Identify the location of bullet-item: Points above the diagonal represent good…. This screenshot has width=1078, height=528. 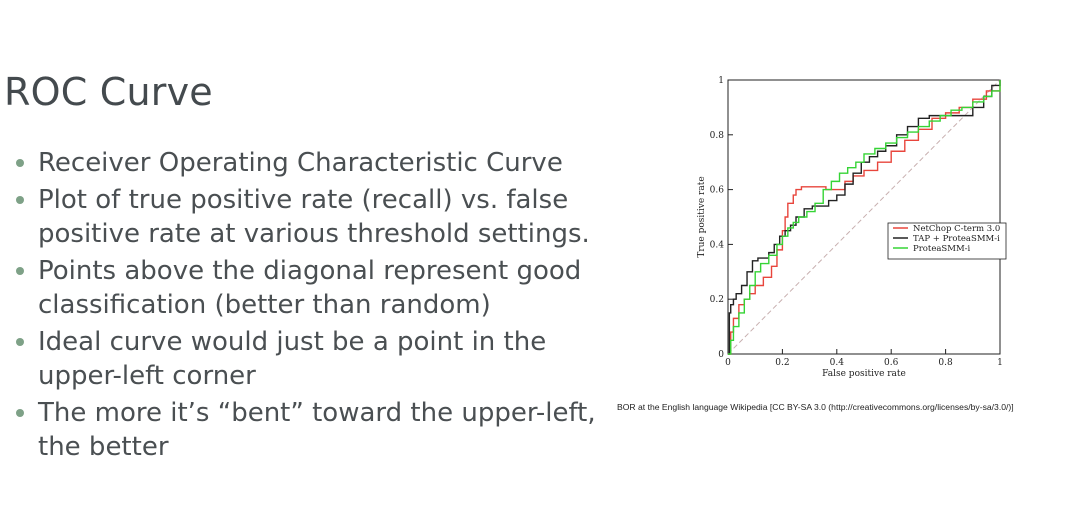
(321, 288).